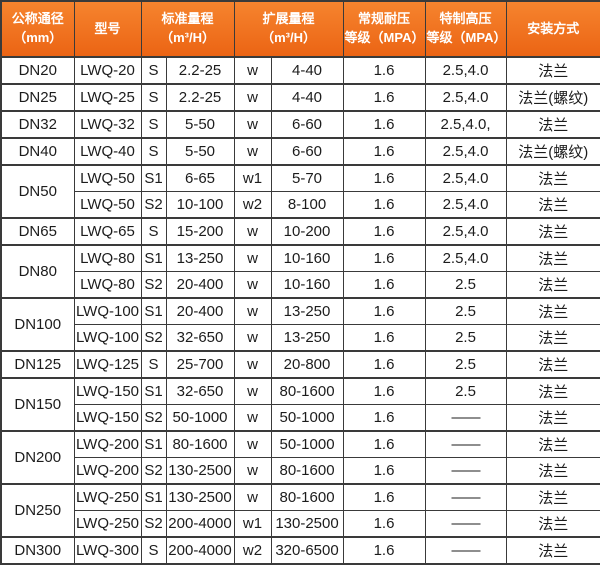 Image resolution: width=600 pixels, height=565 pixels. Describe the element at coordinates (200, 364) in the screenshot. I see `cell-standard-range: 25-700` at that location.